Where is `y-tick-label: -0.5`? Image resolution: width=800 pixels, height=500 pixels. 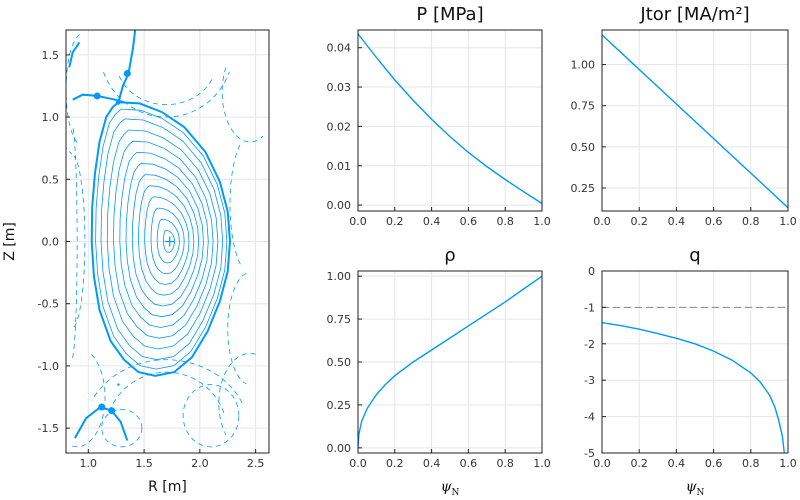 y-tick-label: -0.5 is located at coordinates (48, 304).